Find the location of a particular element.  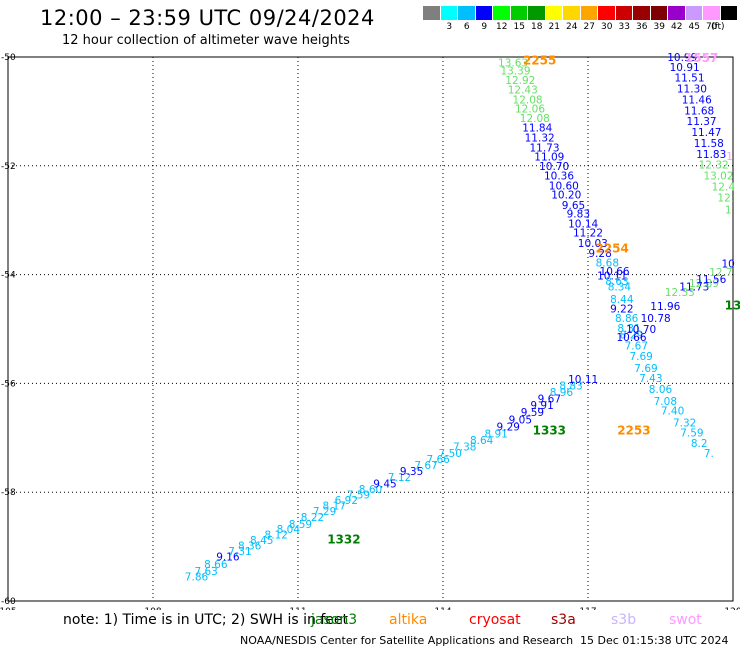

color-scale-label: 70 is located at coordinates (712, 27).